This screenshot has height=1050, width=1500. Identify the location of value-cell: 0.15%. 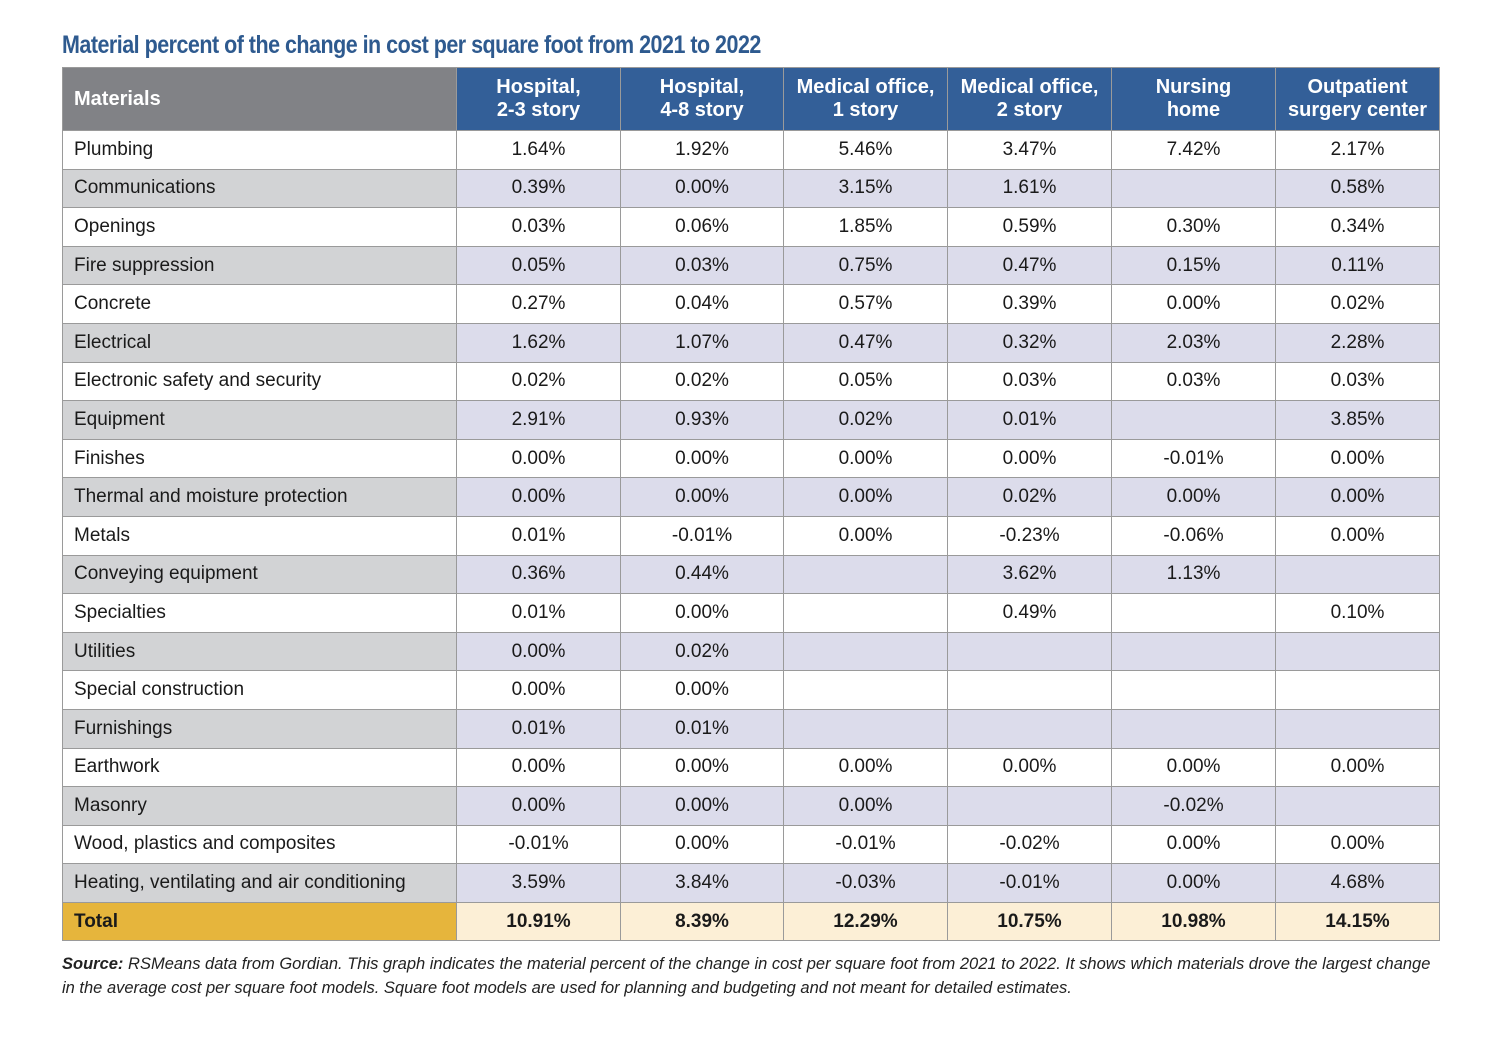
(1193, 265).